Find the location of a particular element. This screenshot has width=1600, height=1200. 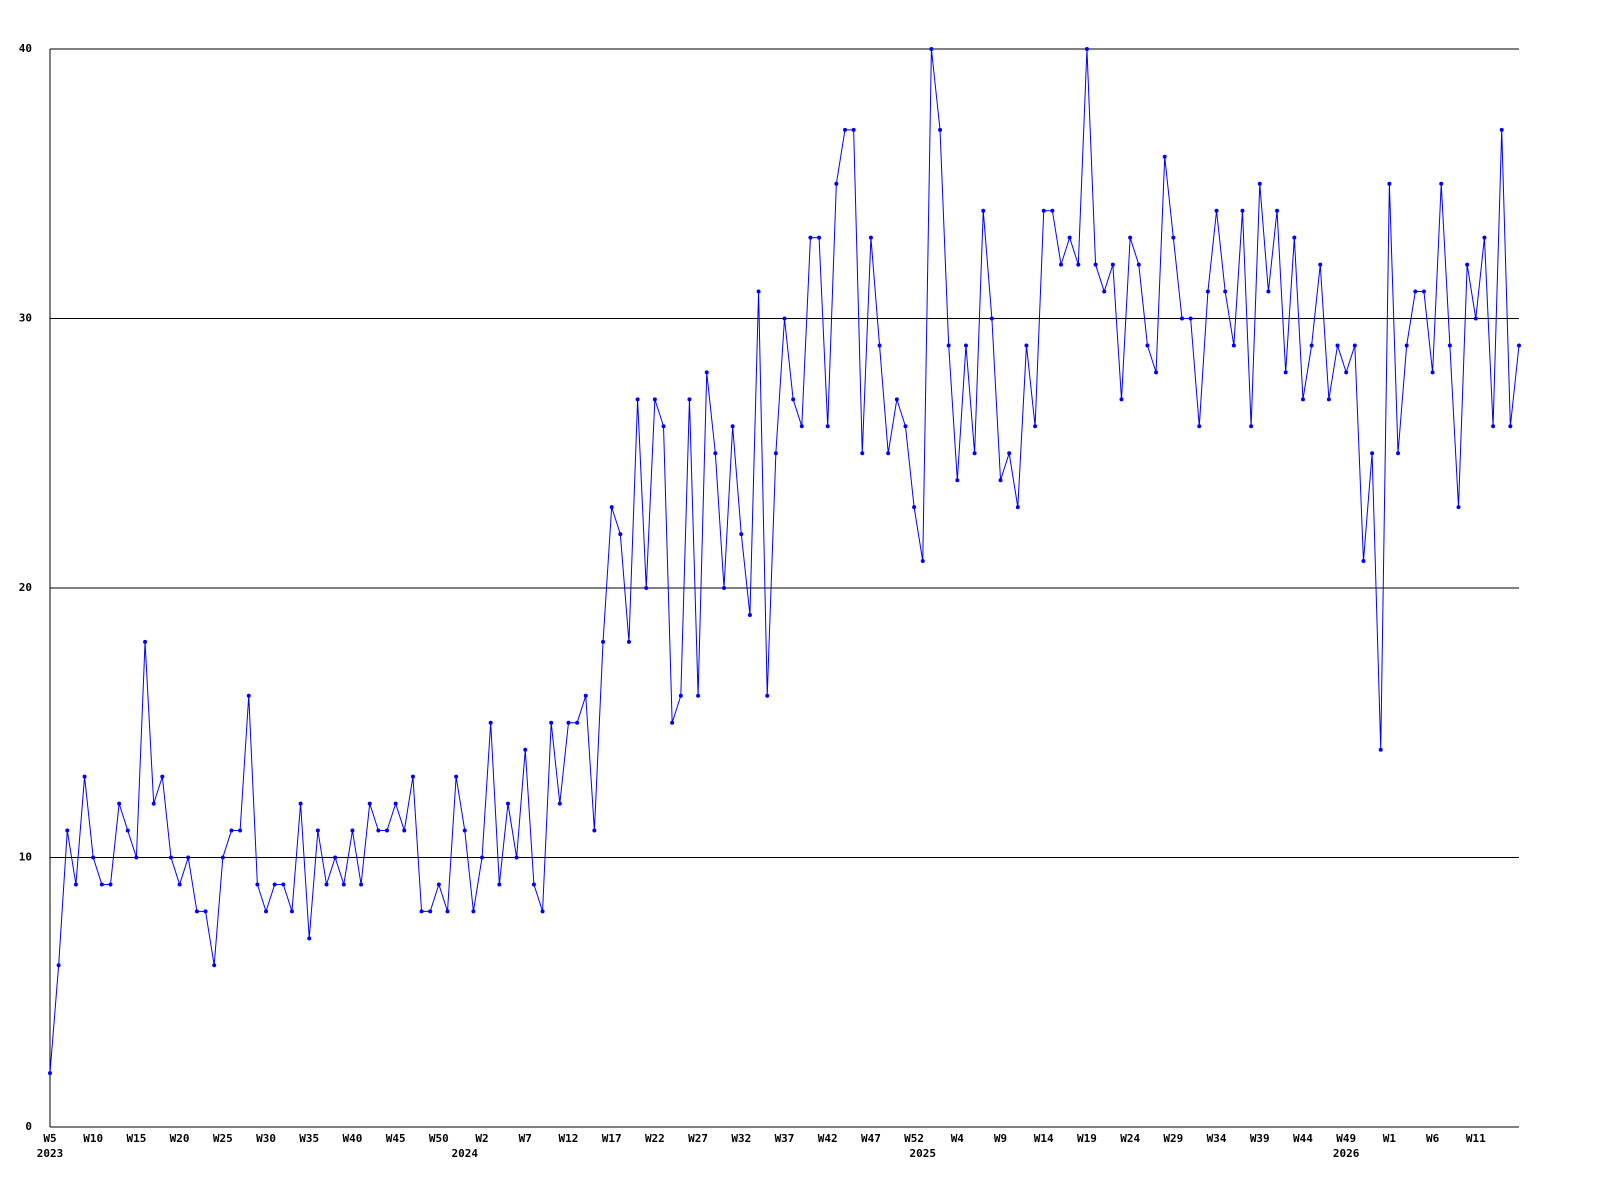

y-tick-label: 20 is located at coordinates (25, 587).